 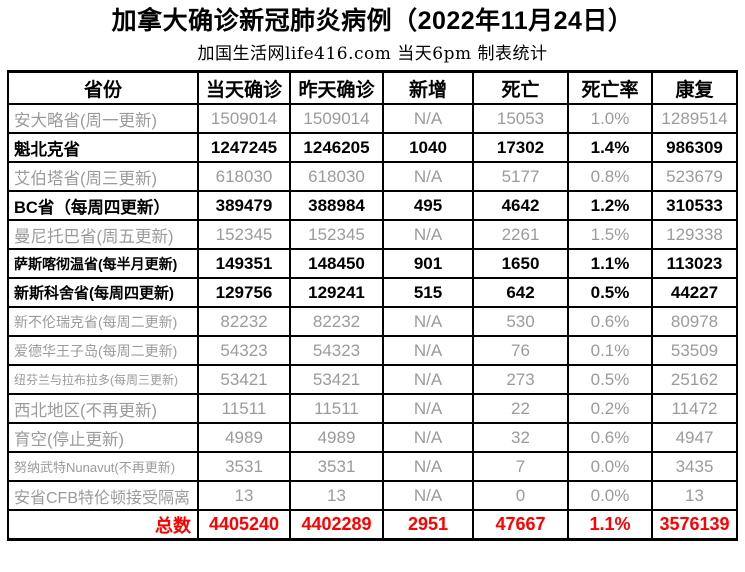 What do you see at coordinates (244, 409) in the screenshot?
I see `today-cell: 11511` at bounding box center [244, 409].